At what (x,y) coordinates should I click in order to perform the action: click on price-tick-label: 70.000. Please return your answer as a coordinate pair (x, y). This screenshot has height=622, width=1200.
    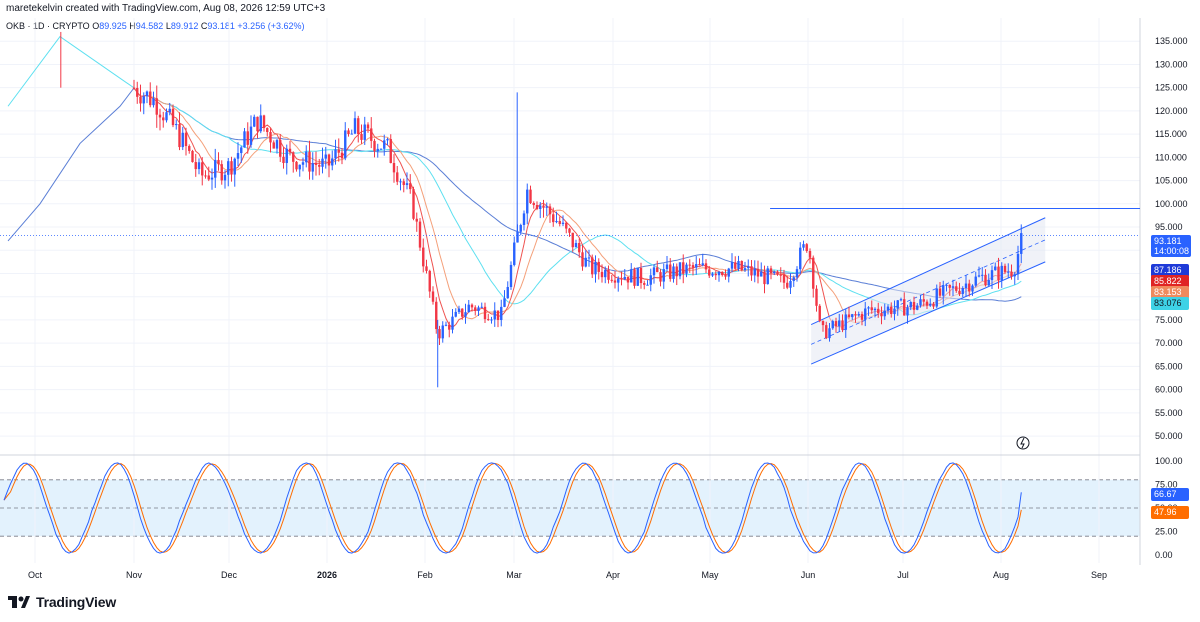
    Looking at the image, I should click on (1169, 343).